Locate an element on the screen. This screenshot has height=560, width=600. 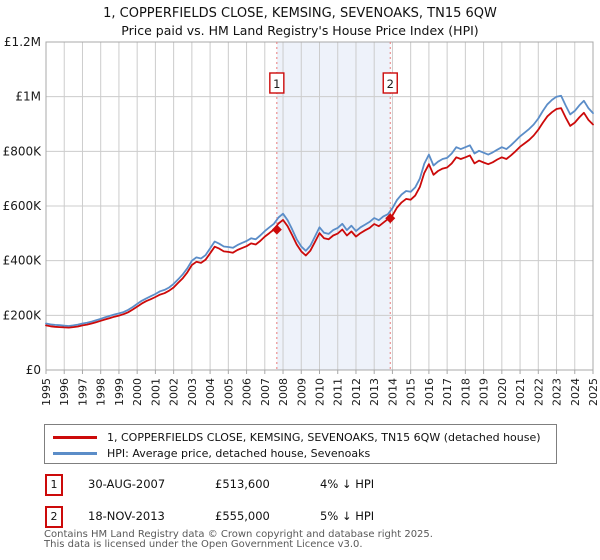
transaction-2-hpi-delta: 5% ↓ HPI is located at coordinates (347, 516).